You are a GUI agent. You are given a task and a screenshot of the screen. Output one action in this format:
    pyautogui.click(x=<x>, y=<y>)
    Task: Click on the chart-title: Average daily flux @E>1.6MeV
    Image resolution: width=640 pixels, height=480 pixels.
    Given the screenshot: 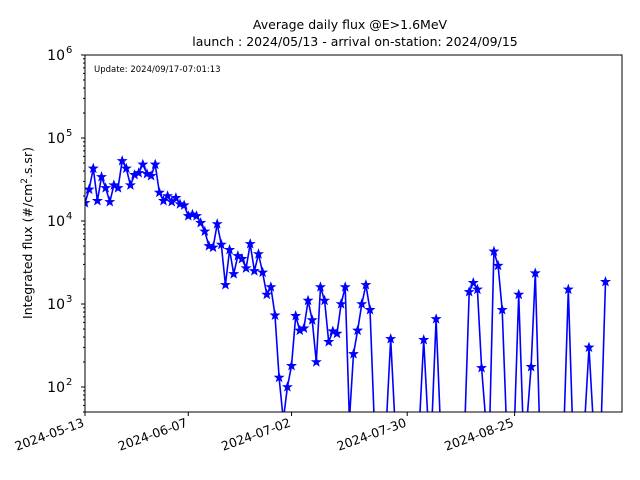 What is the action you would take?
    pyautogui.click(x=350, y=24)
    